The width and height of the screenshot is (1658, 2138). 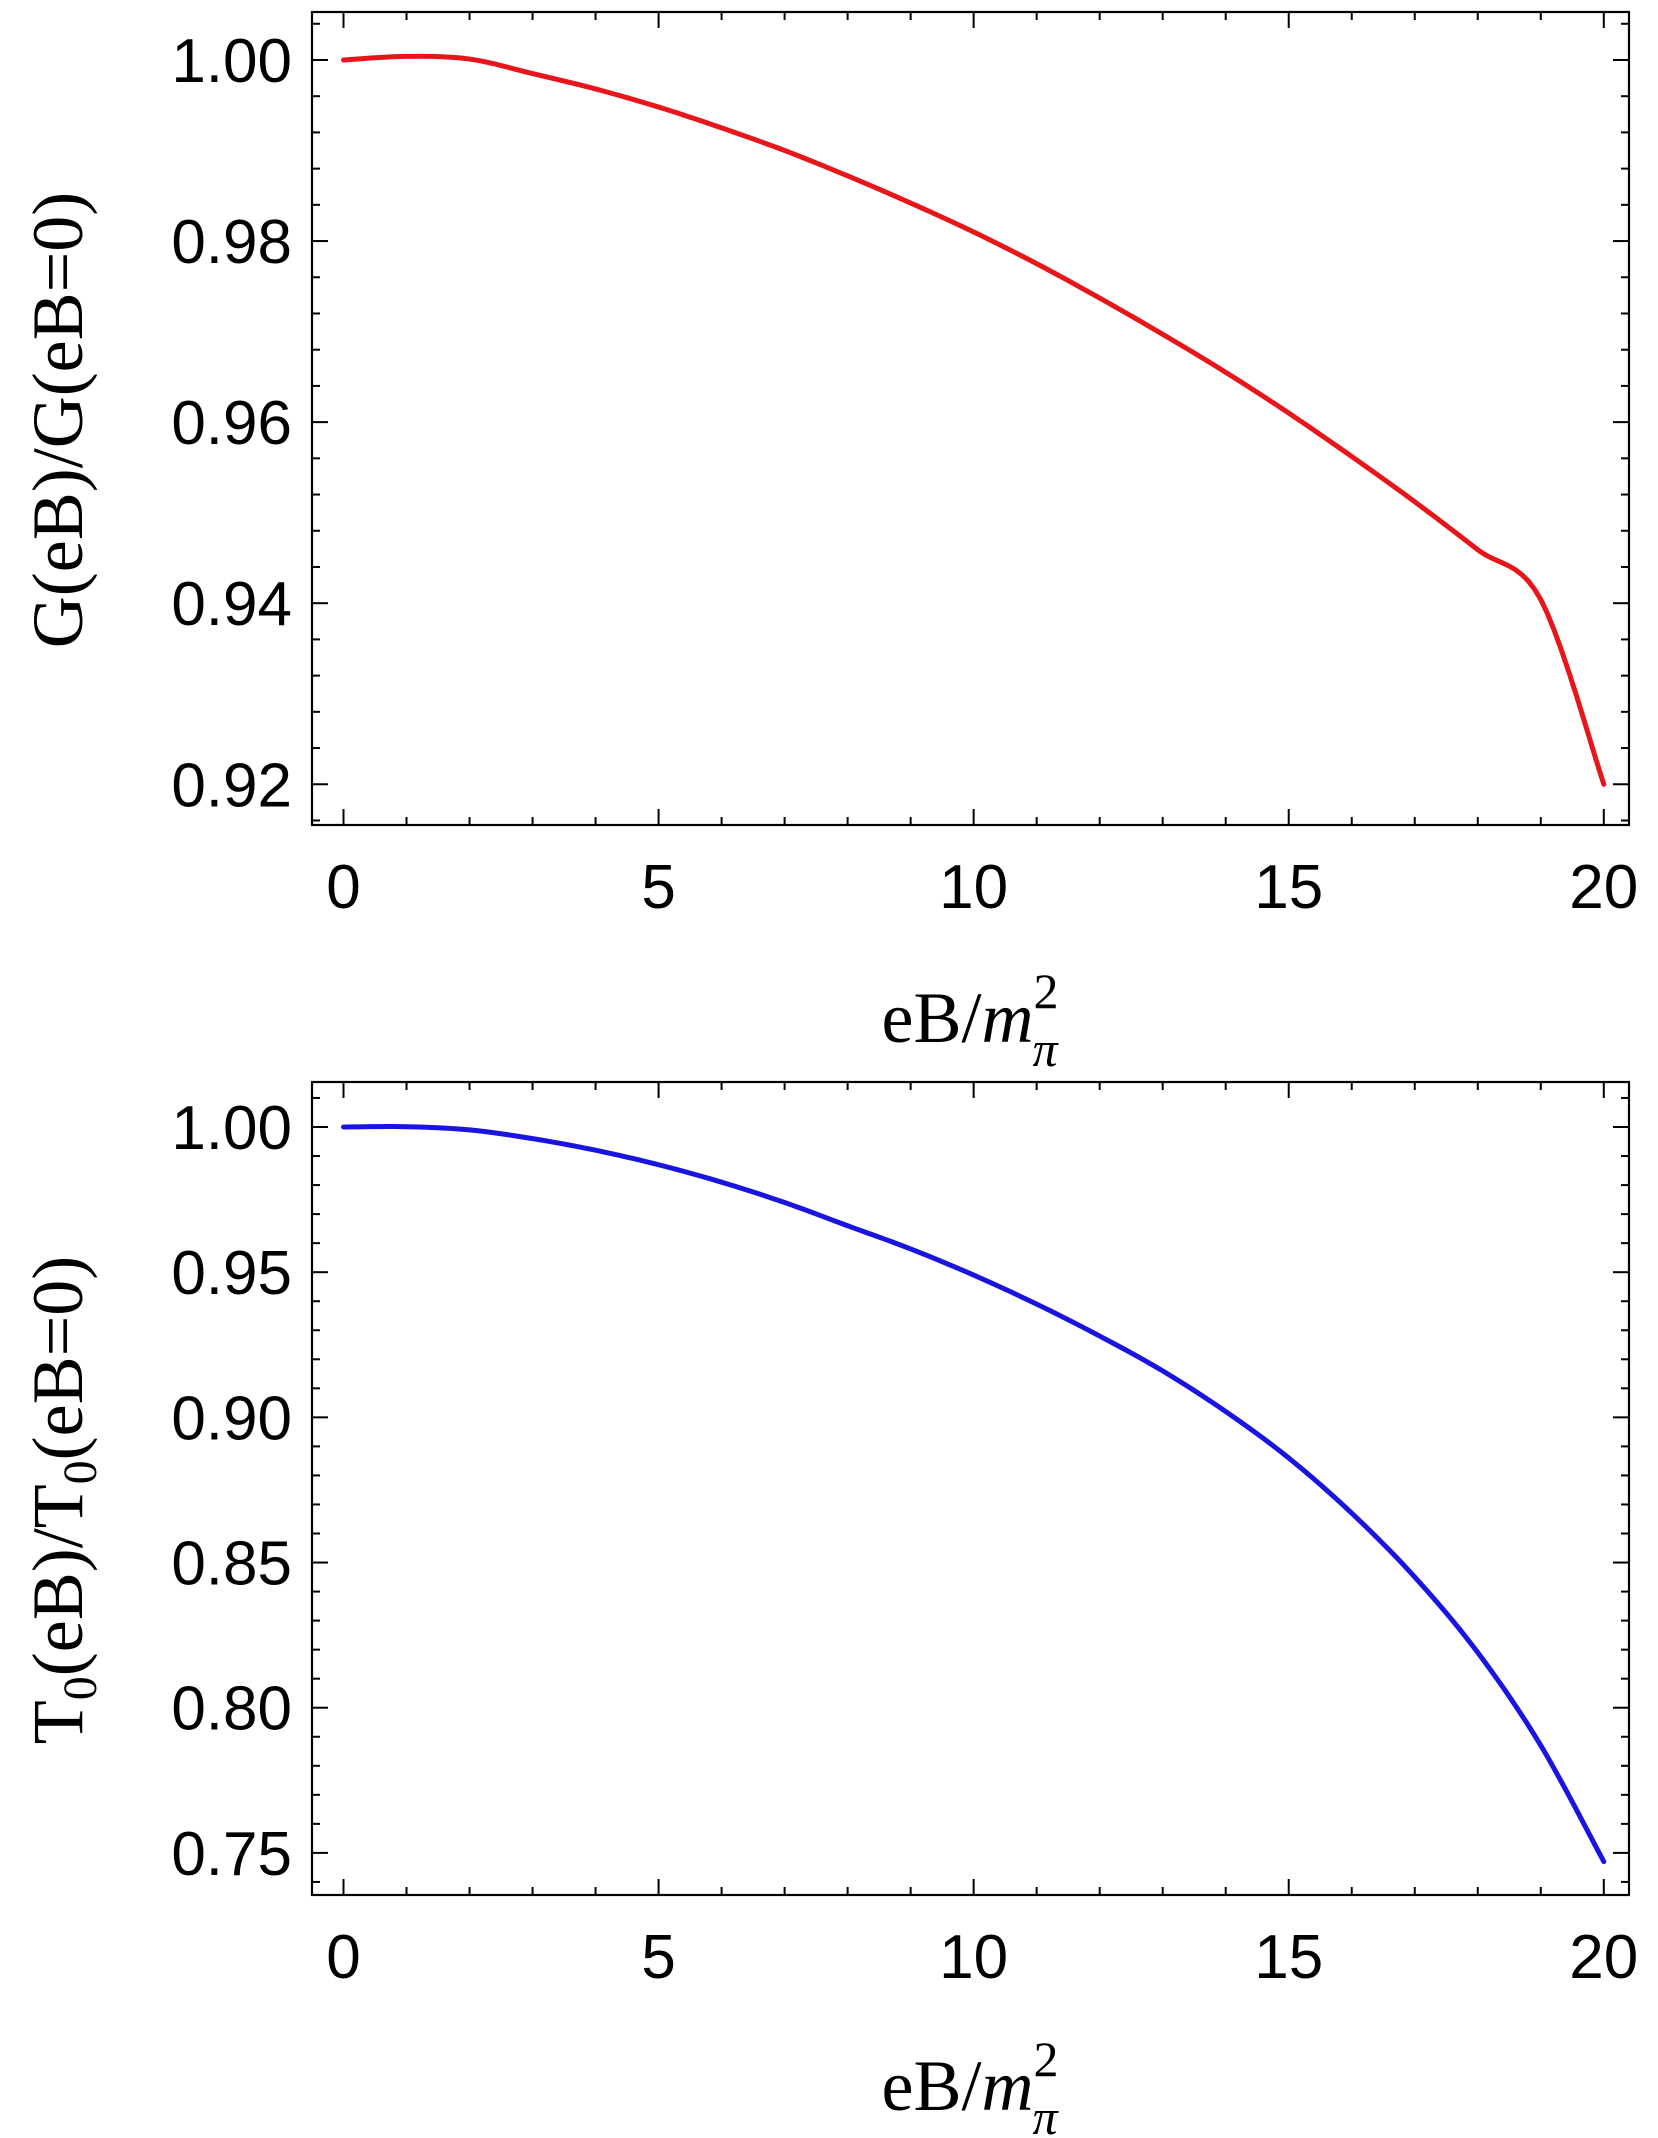 I want to click on top-y-tick-label: 0.92, so click(x=231, y=785).